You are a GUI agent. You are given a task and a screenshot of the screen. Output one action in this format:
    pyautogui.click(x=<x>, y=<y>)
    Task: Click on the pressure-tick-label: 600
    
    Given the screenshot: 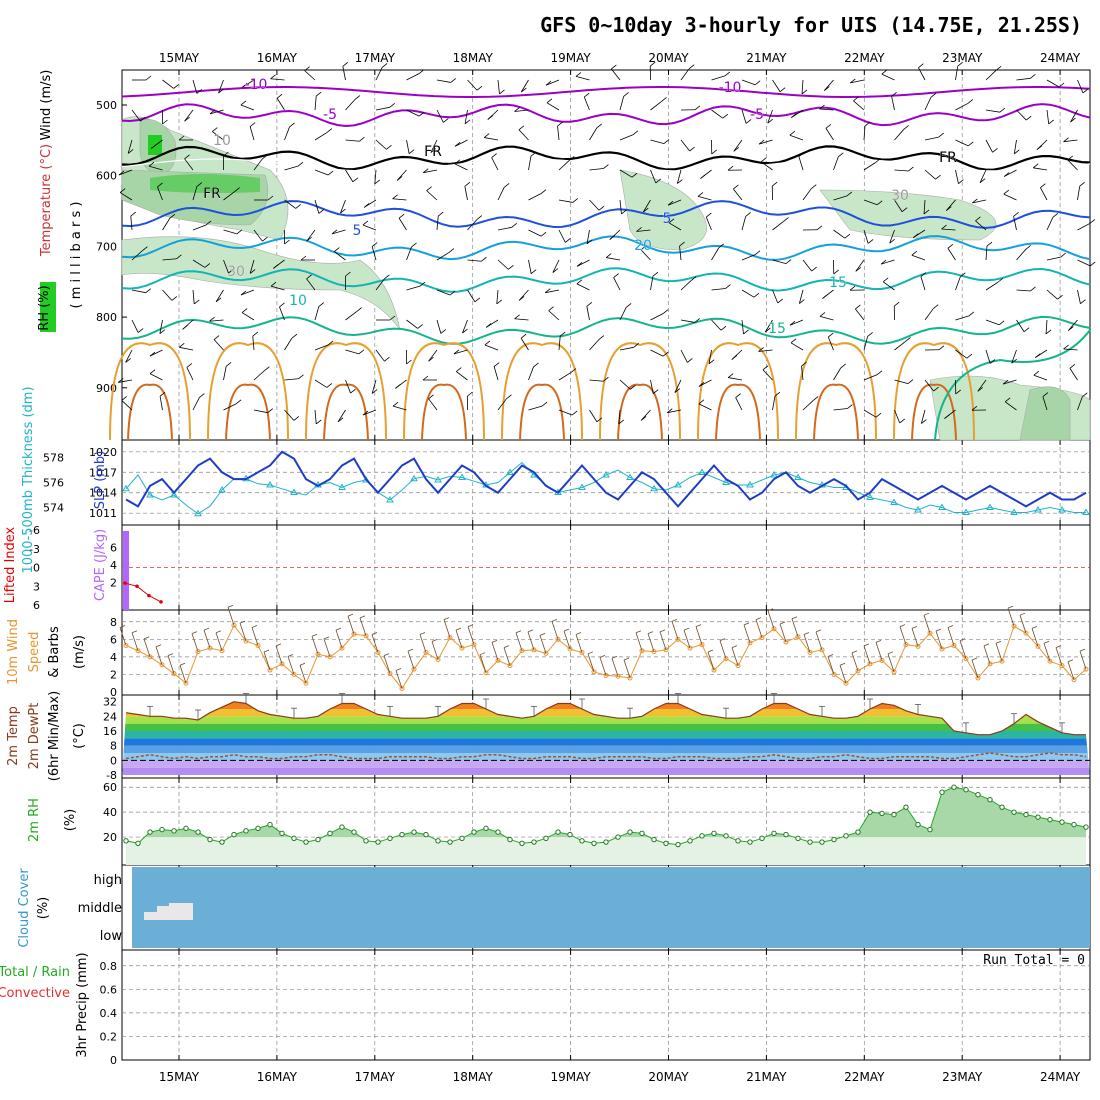 What is the action you would take?
    pyautogui.click(x=106, y=176)
    